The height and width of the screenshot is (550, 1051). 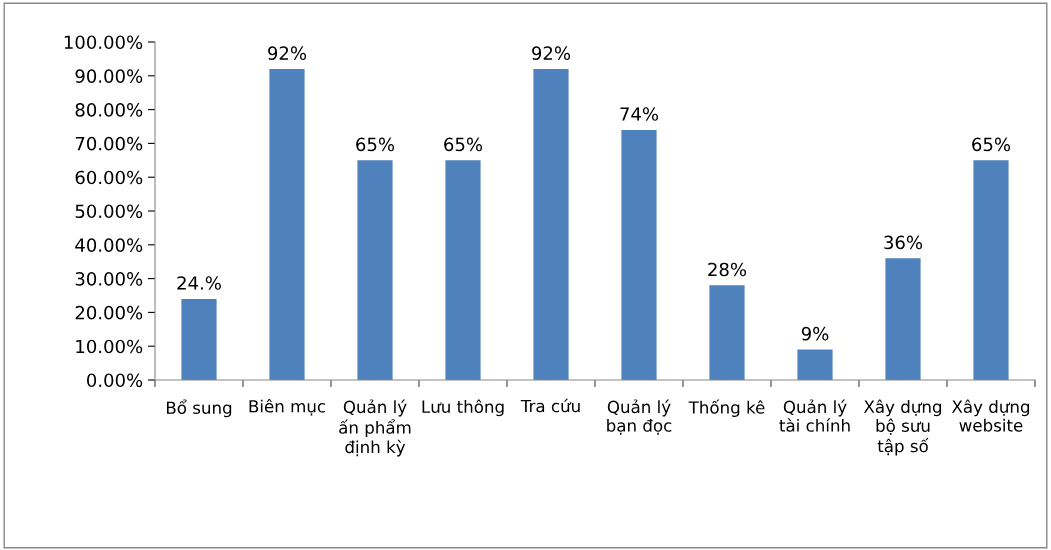 What do you see at coordinates (814, 415) in the screenshot?
I see `x-tick-label: Quản lý tài chính` at bounding box center [814, 415].